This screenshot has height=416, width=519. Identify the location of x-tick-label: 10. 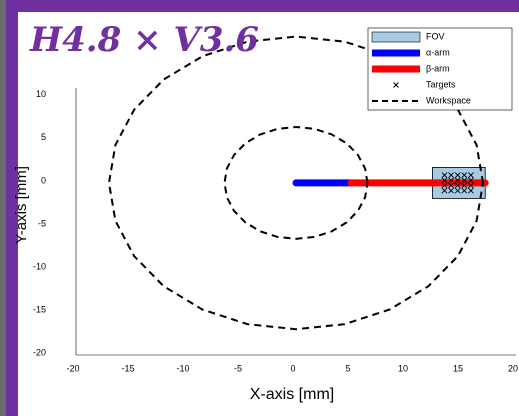
(403, 368).